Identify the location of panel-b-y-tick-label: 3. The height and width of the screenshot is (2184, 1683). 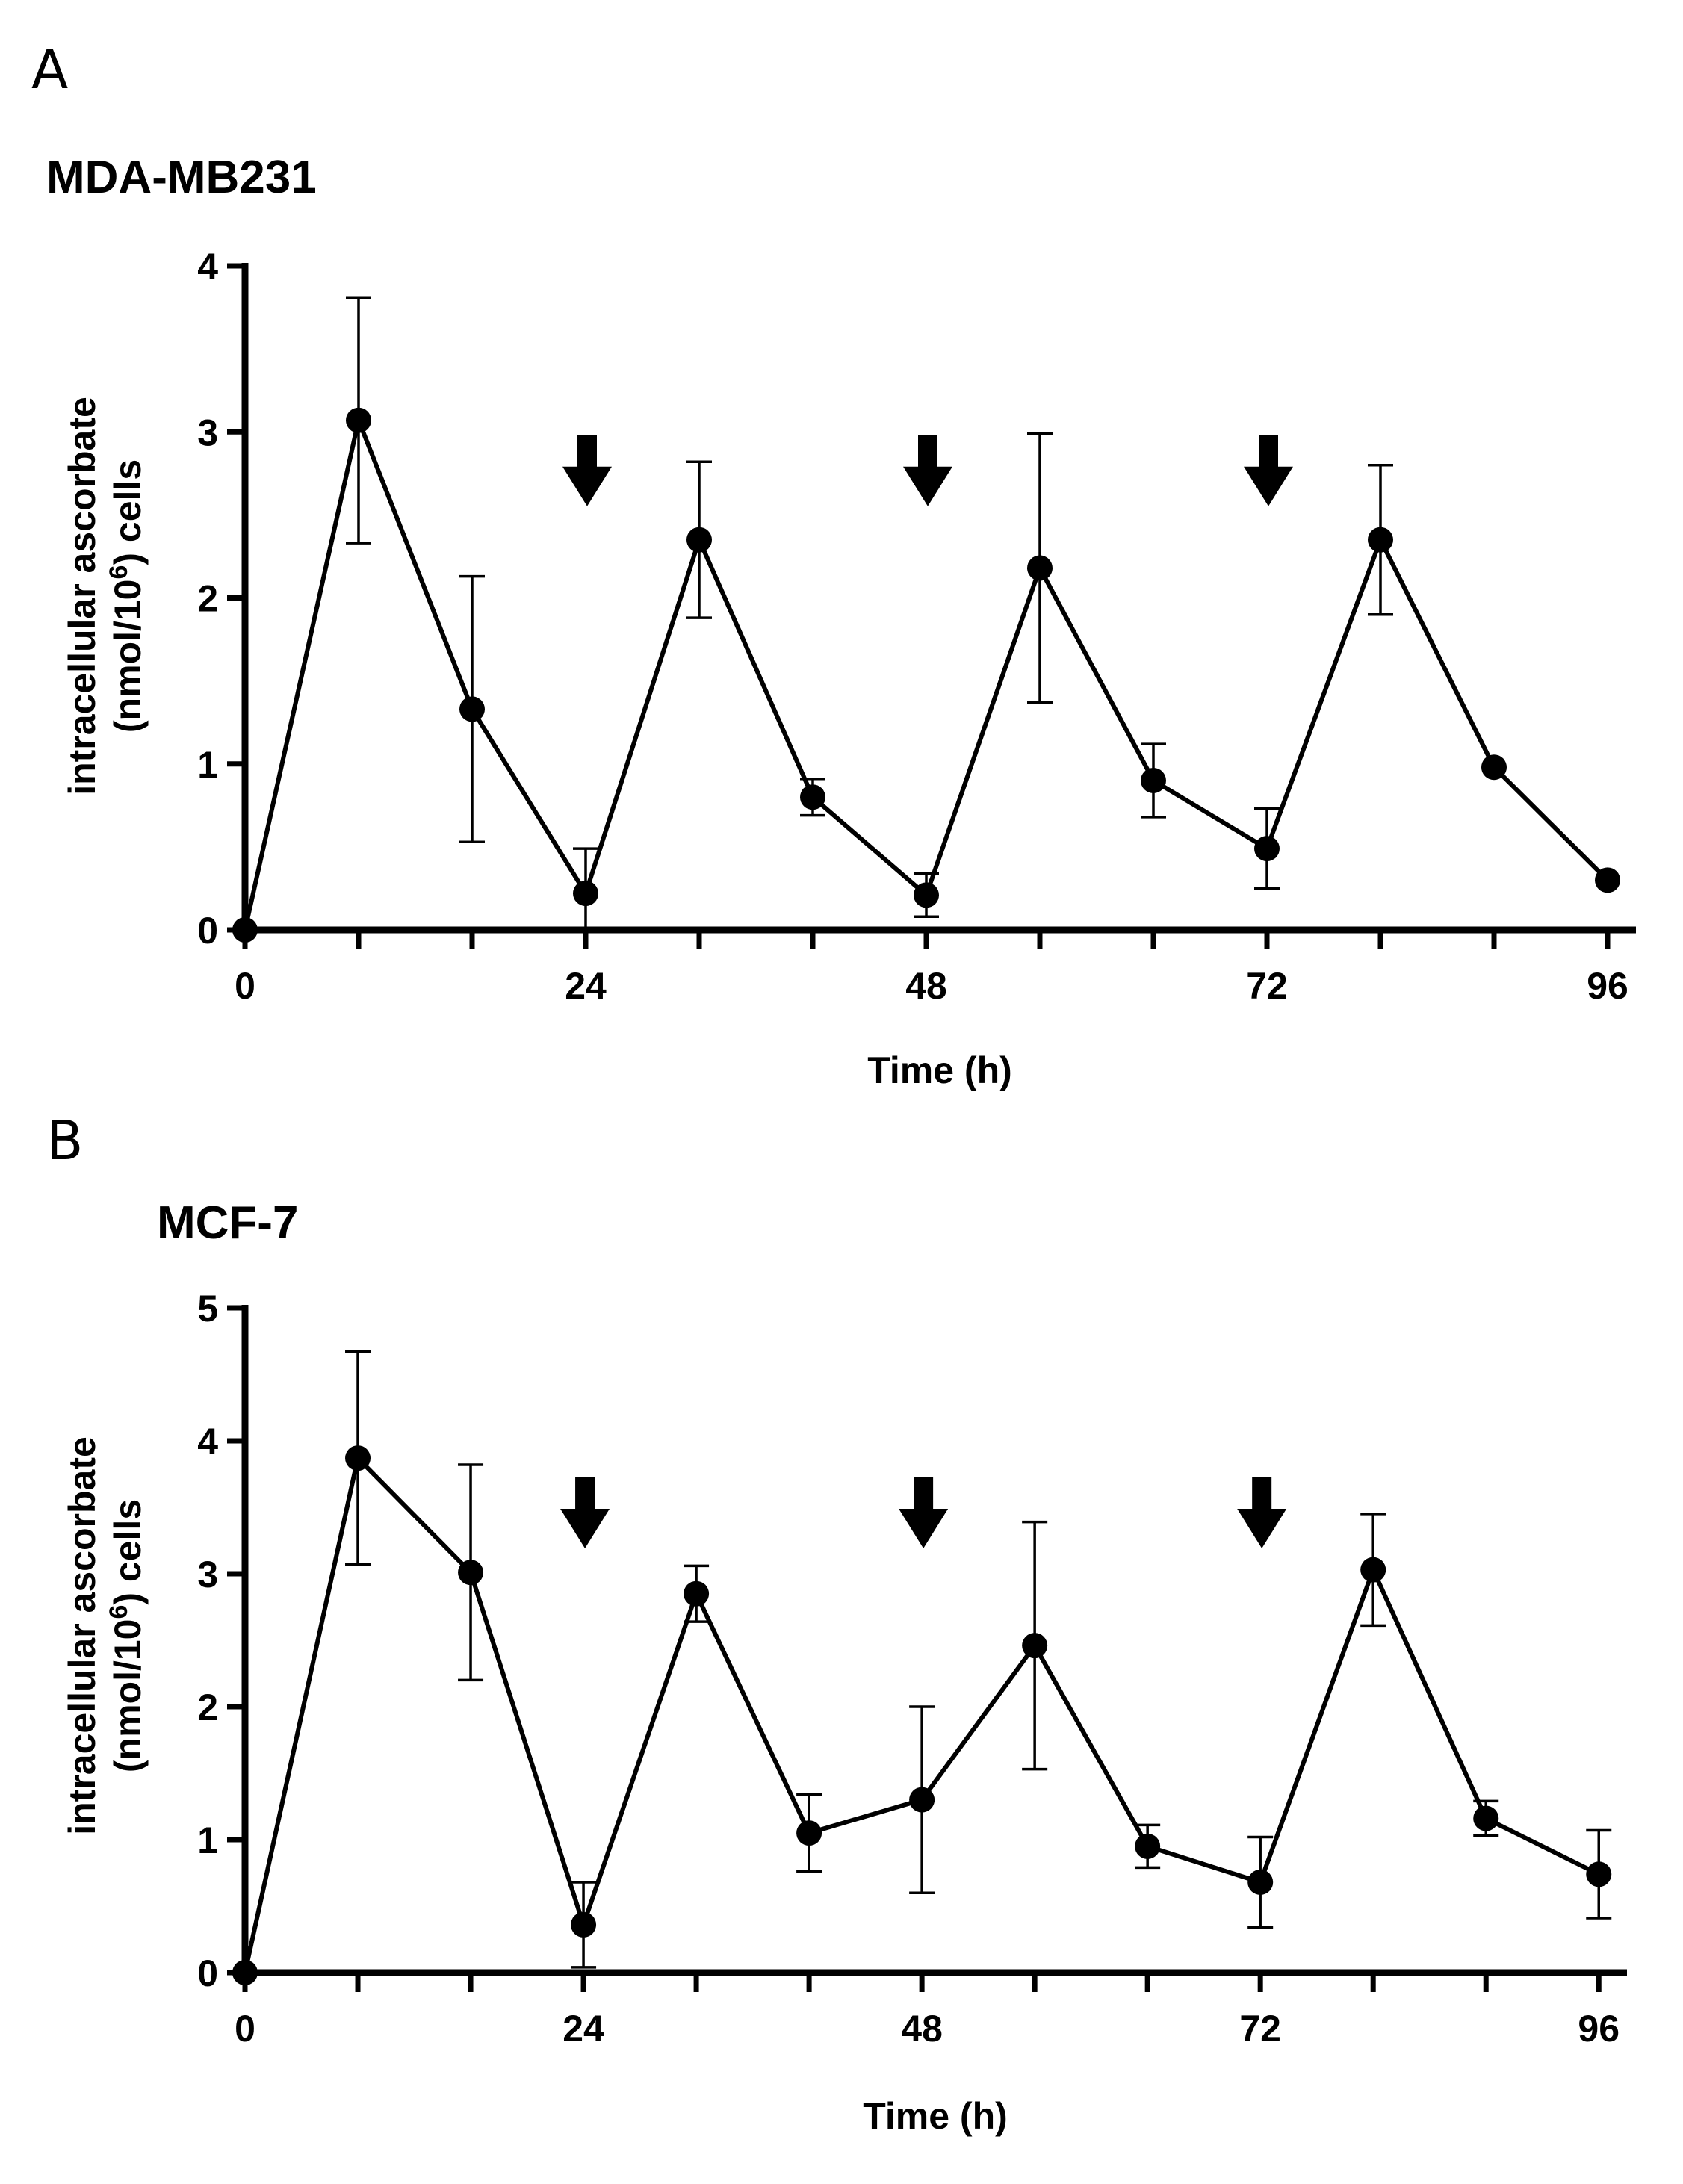
(207, 1574).